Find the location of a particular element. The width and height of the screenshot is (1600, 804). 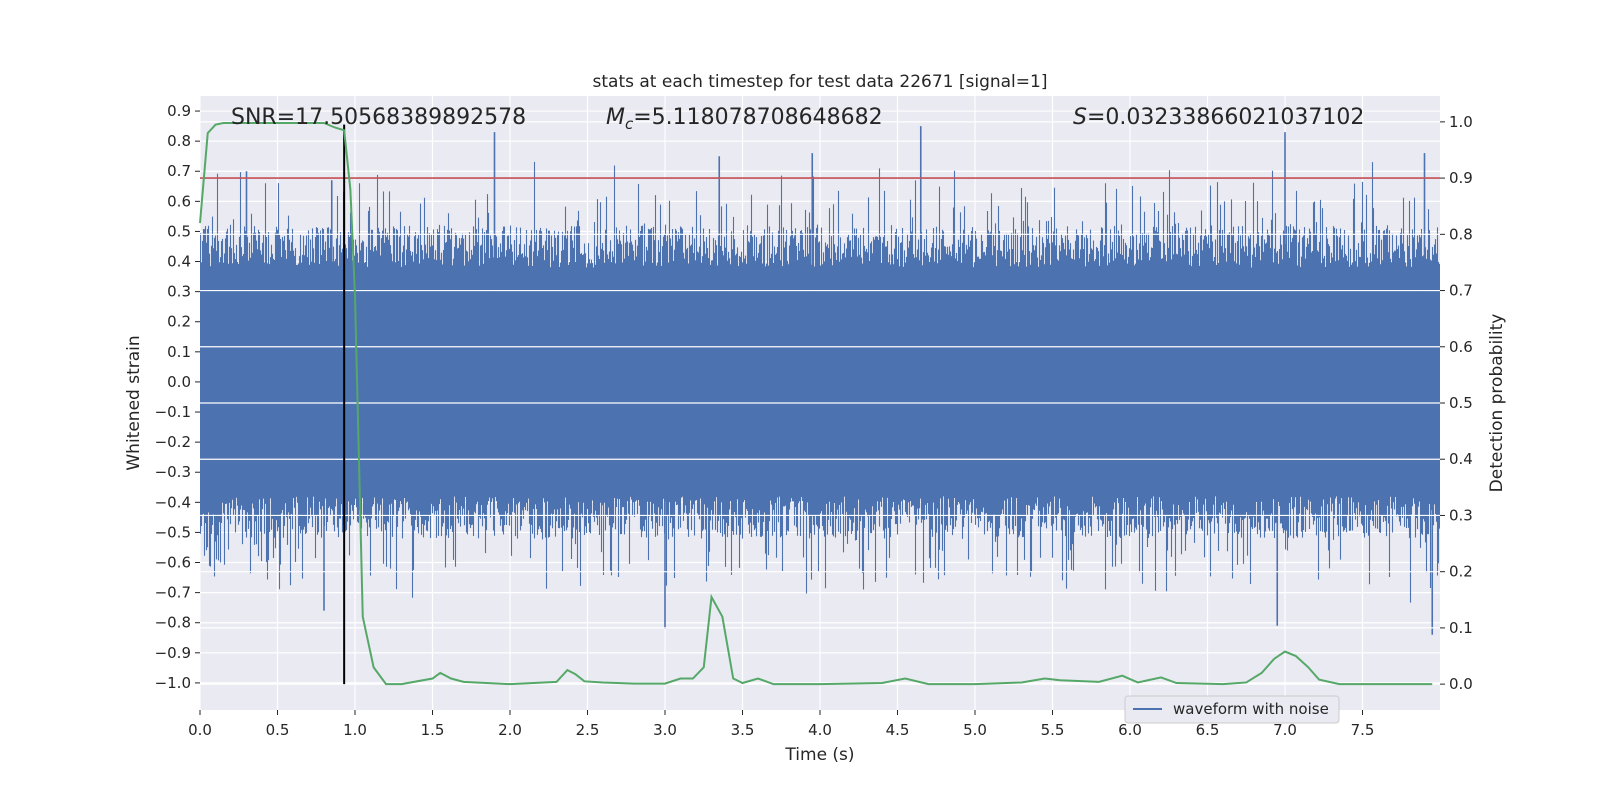

spin-annotation: S=0.03233866021037102 is located at coordinates (1218, 117).